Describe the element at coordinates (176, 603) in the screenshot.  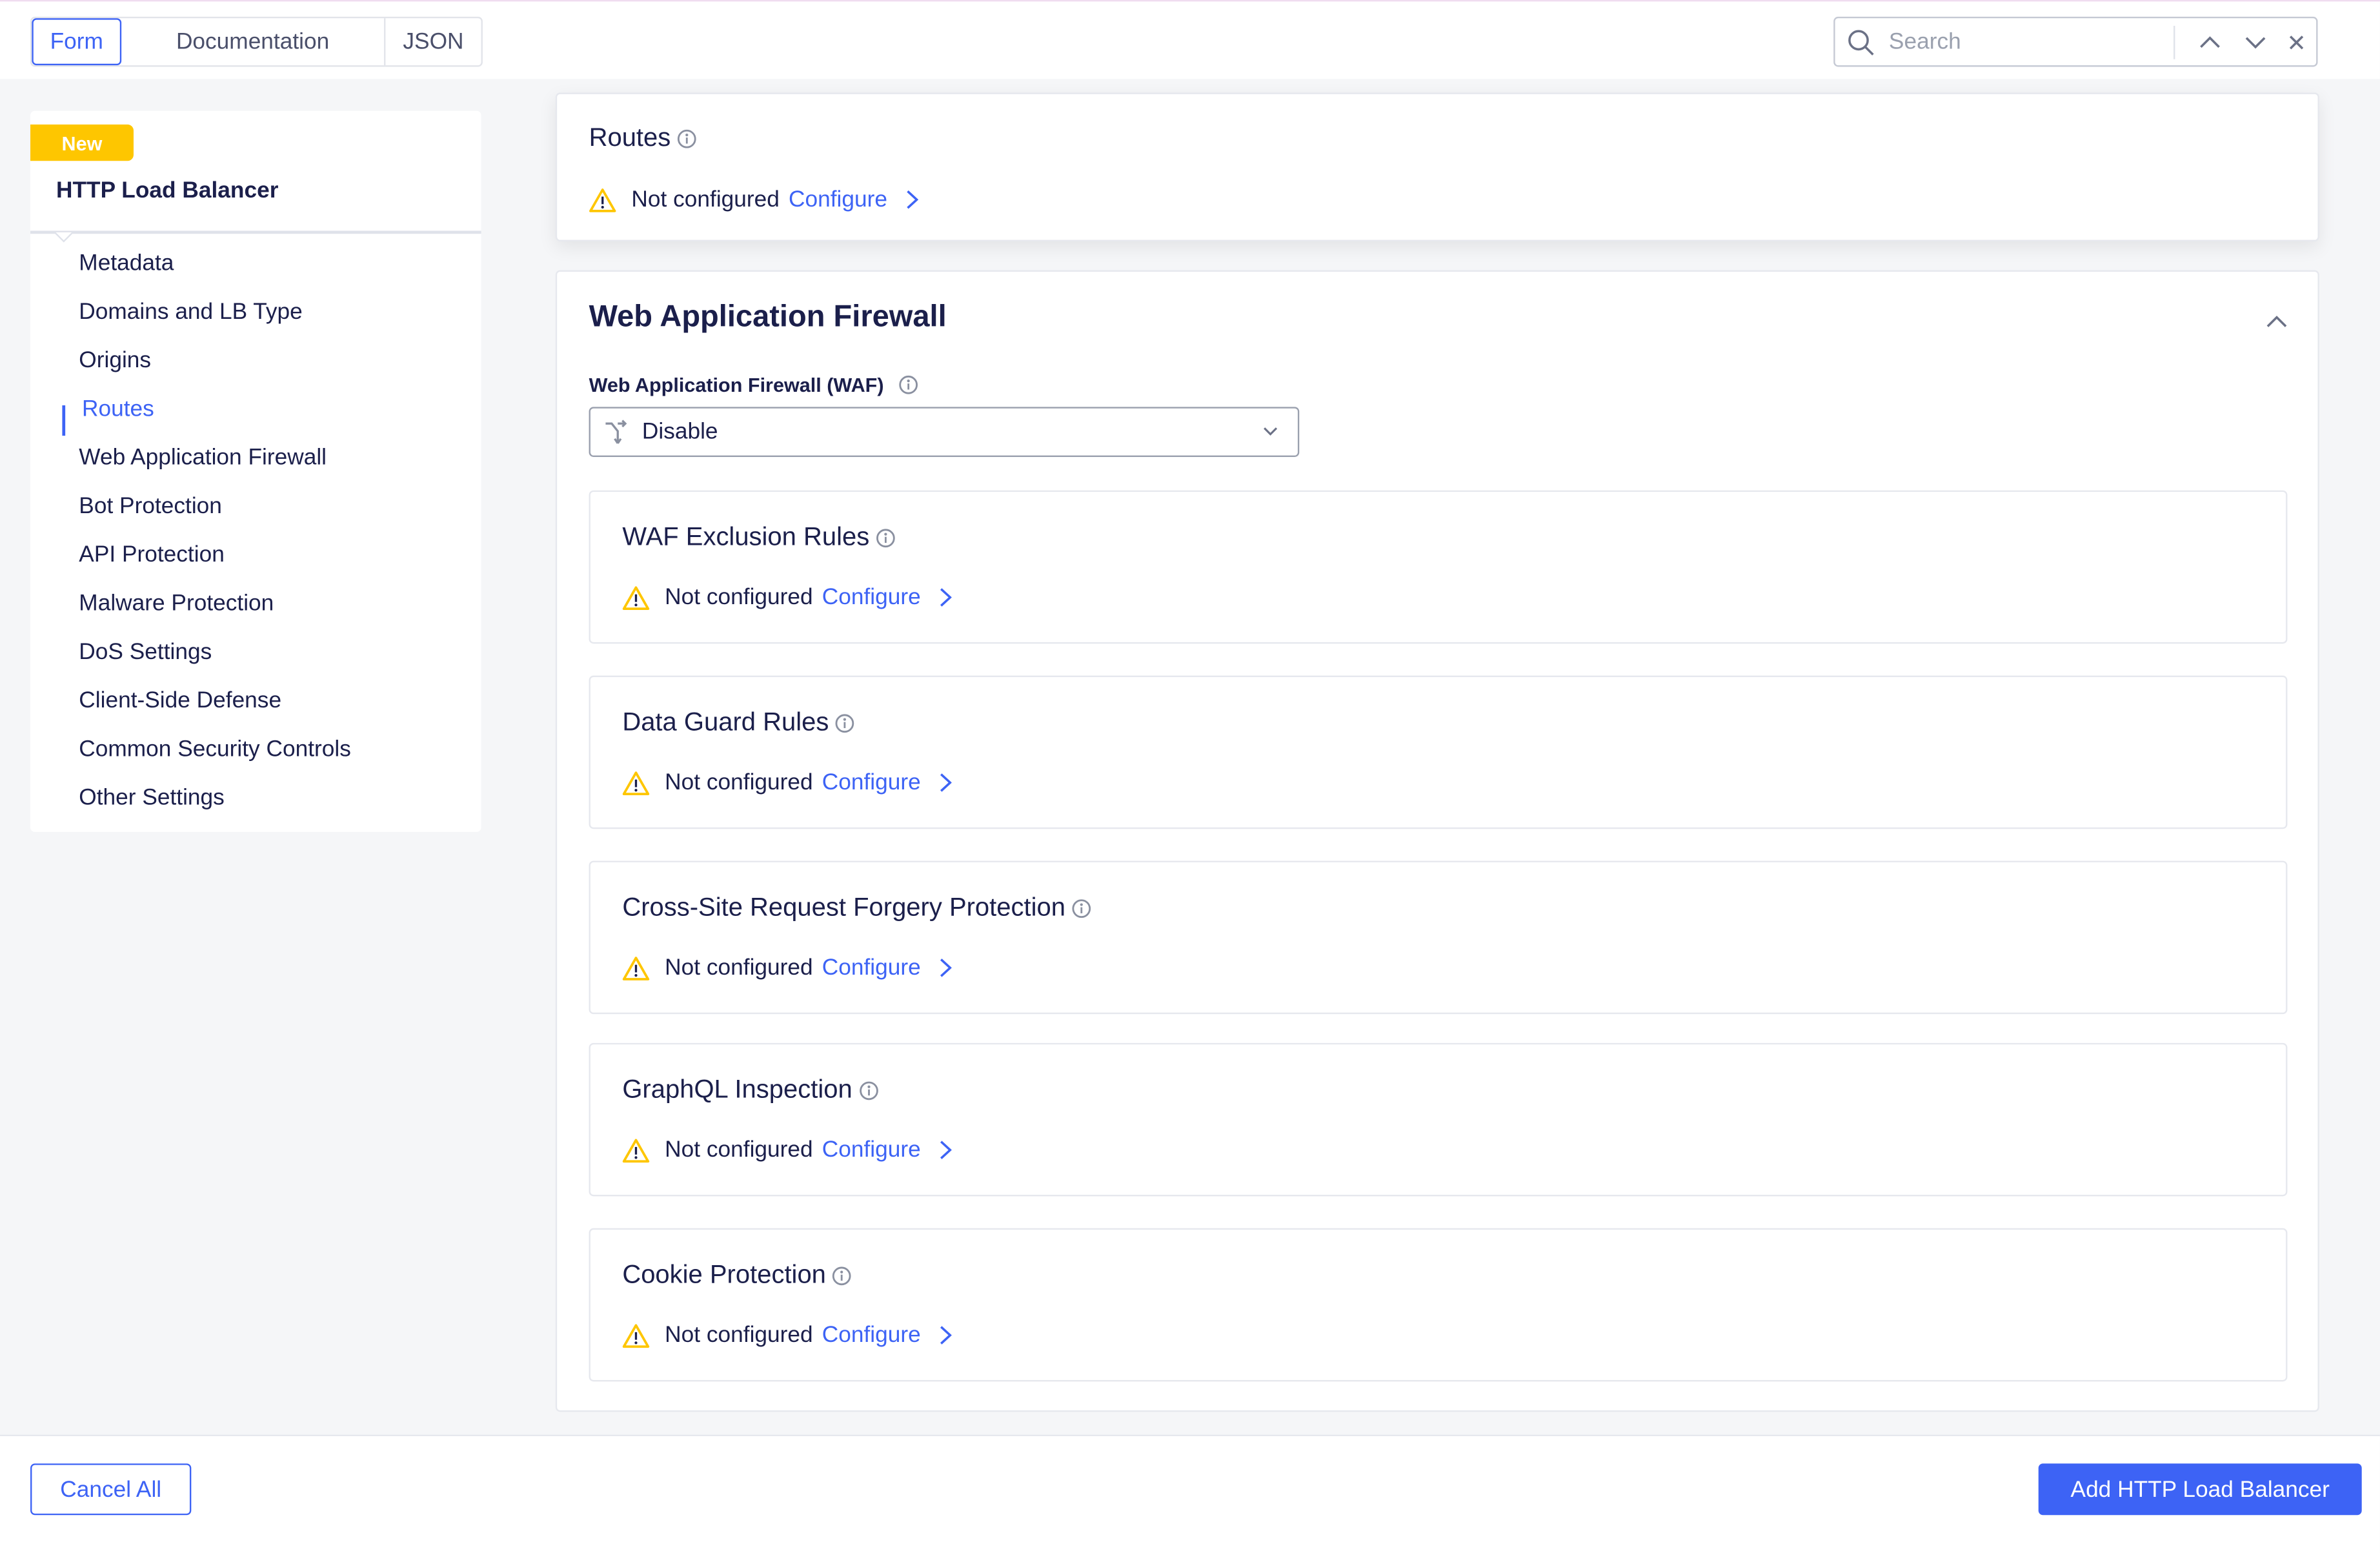
I see `sidebar-item: Malware Protection` at that location.